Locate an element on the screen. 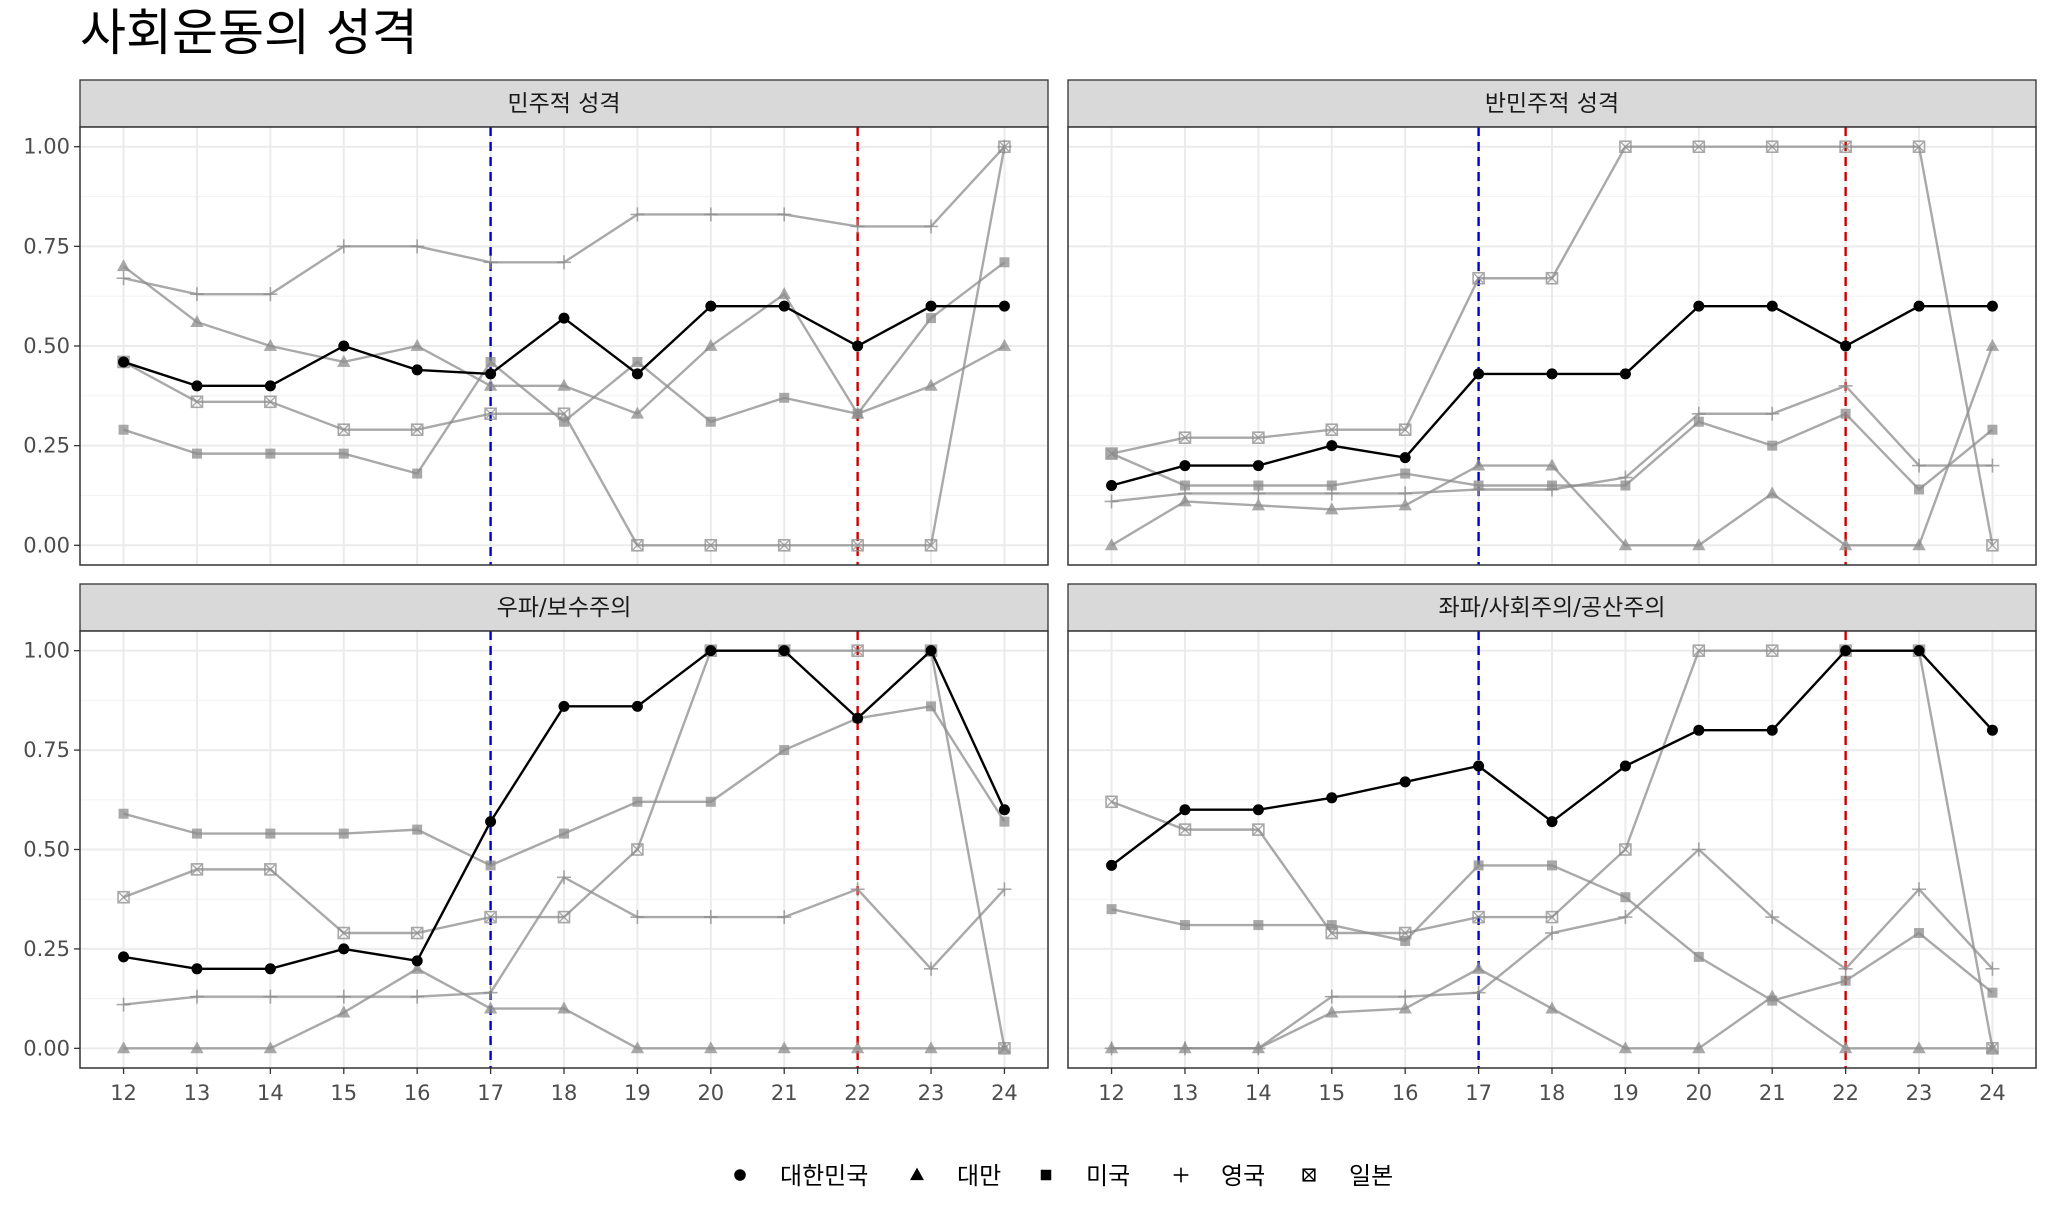 The image size is (2048, 1229). y-tick-label: 0.00 is located at coordinates (46, 1048).